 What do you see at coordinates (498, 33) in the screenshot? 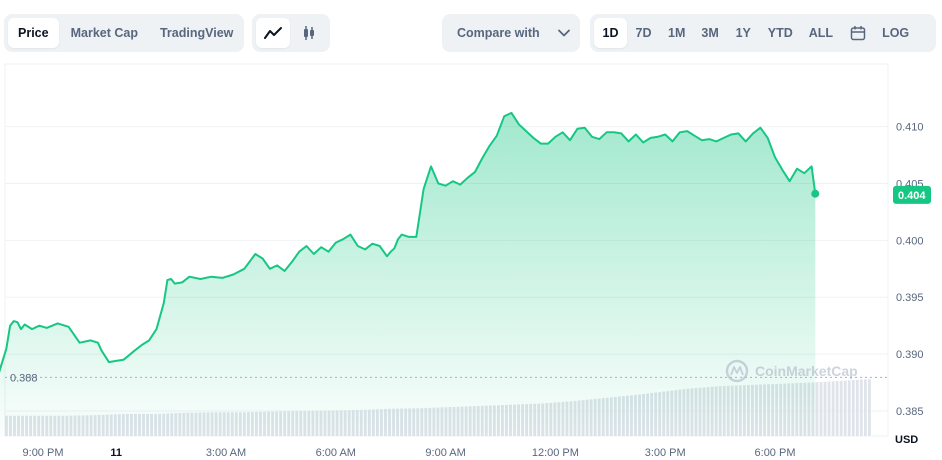
I see `compare-label: Compare with` at bounding box center [498, 33].